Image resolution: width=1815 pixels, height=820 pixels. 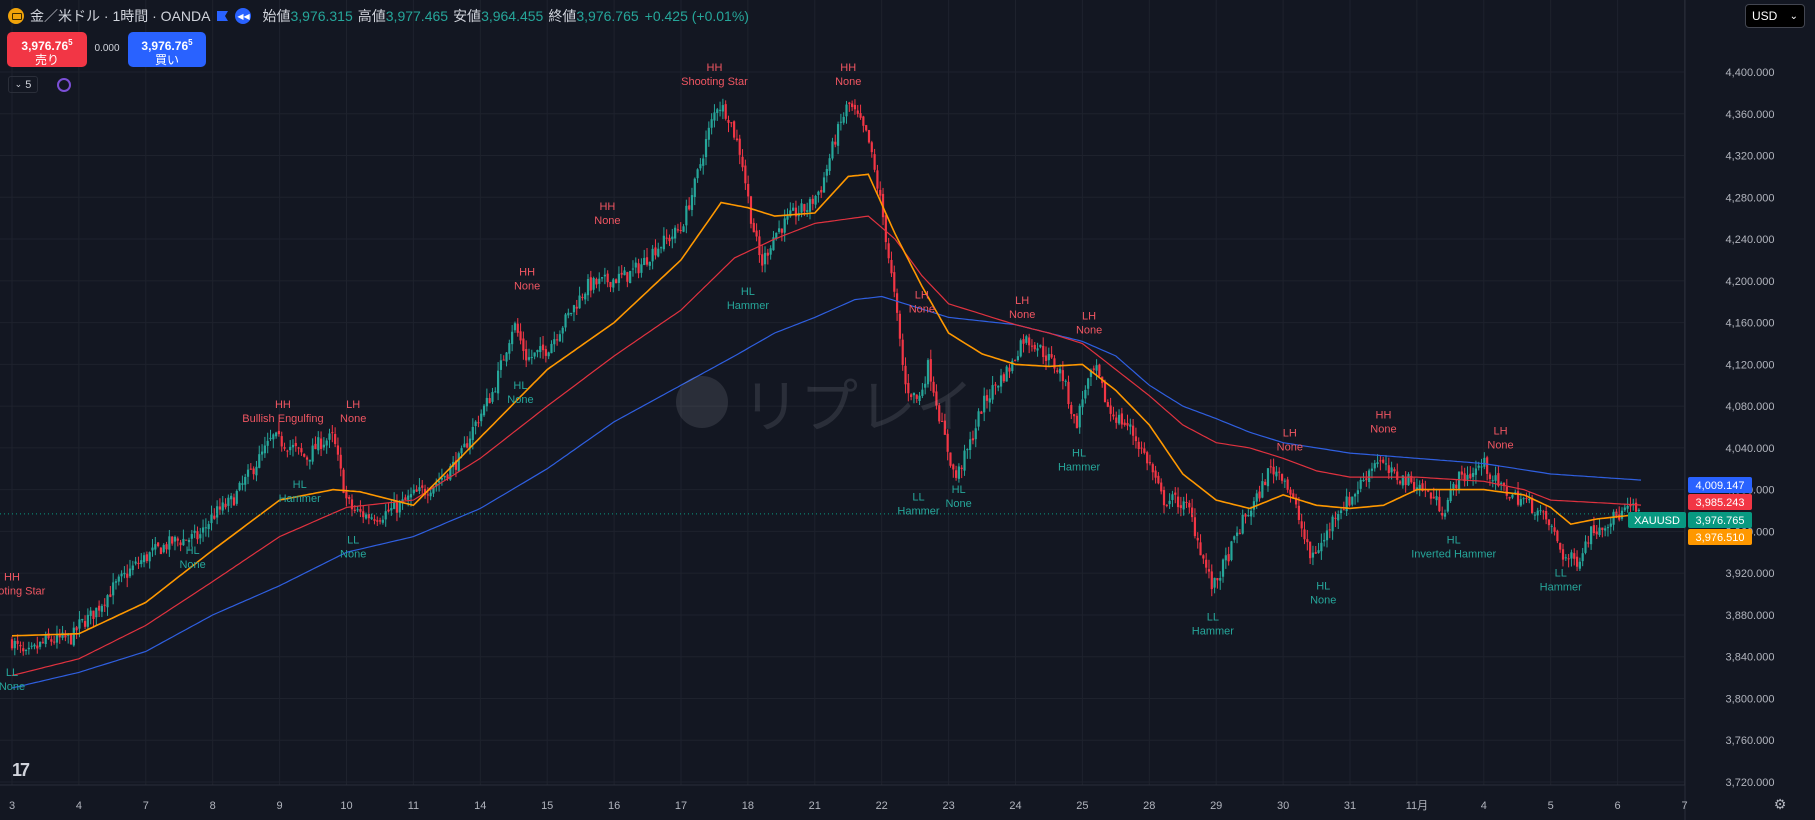 I want to click on symbol-title: 金／米ドル · 1時間 · OANDA, so click(x=120, y=16).